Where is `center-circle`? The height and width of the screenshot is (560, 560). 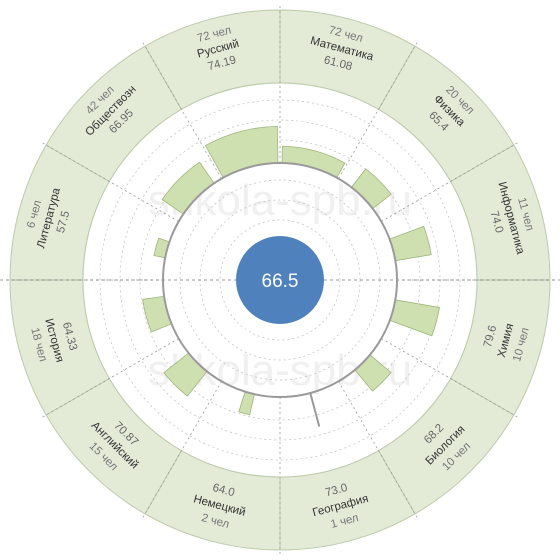 center-circle is located at coordinates (280, 280).